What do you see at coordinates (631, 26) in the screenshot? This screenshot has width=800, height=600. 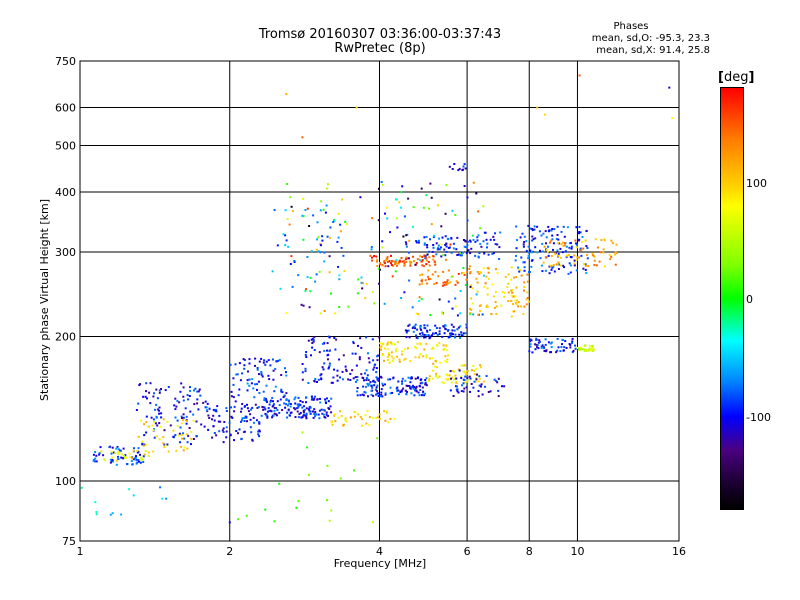 I see `stats-heading: Phases` at bounding box center [631, 26].